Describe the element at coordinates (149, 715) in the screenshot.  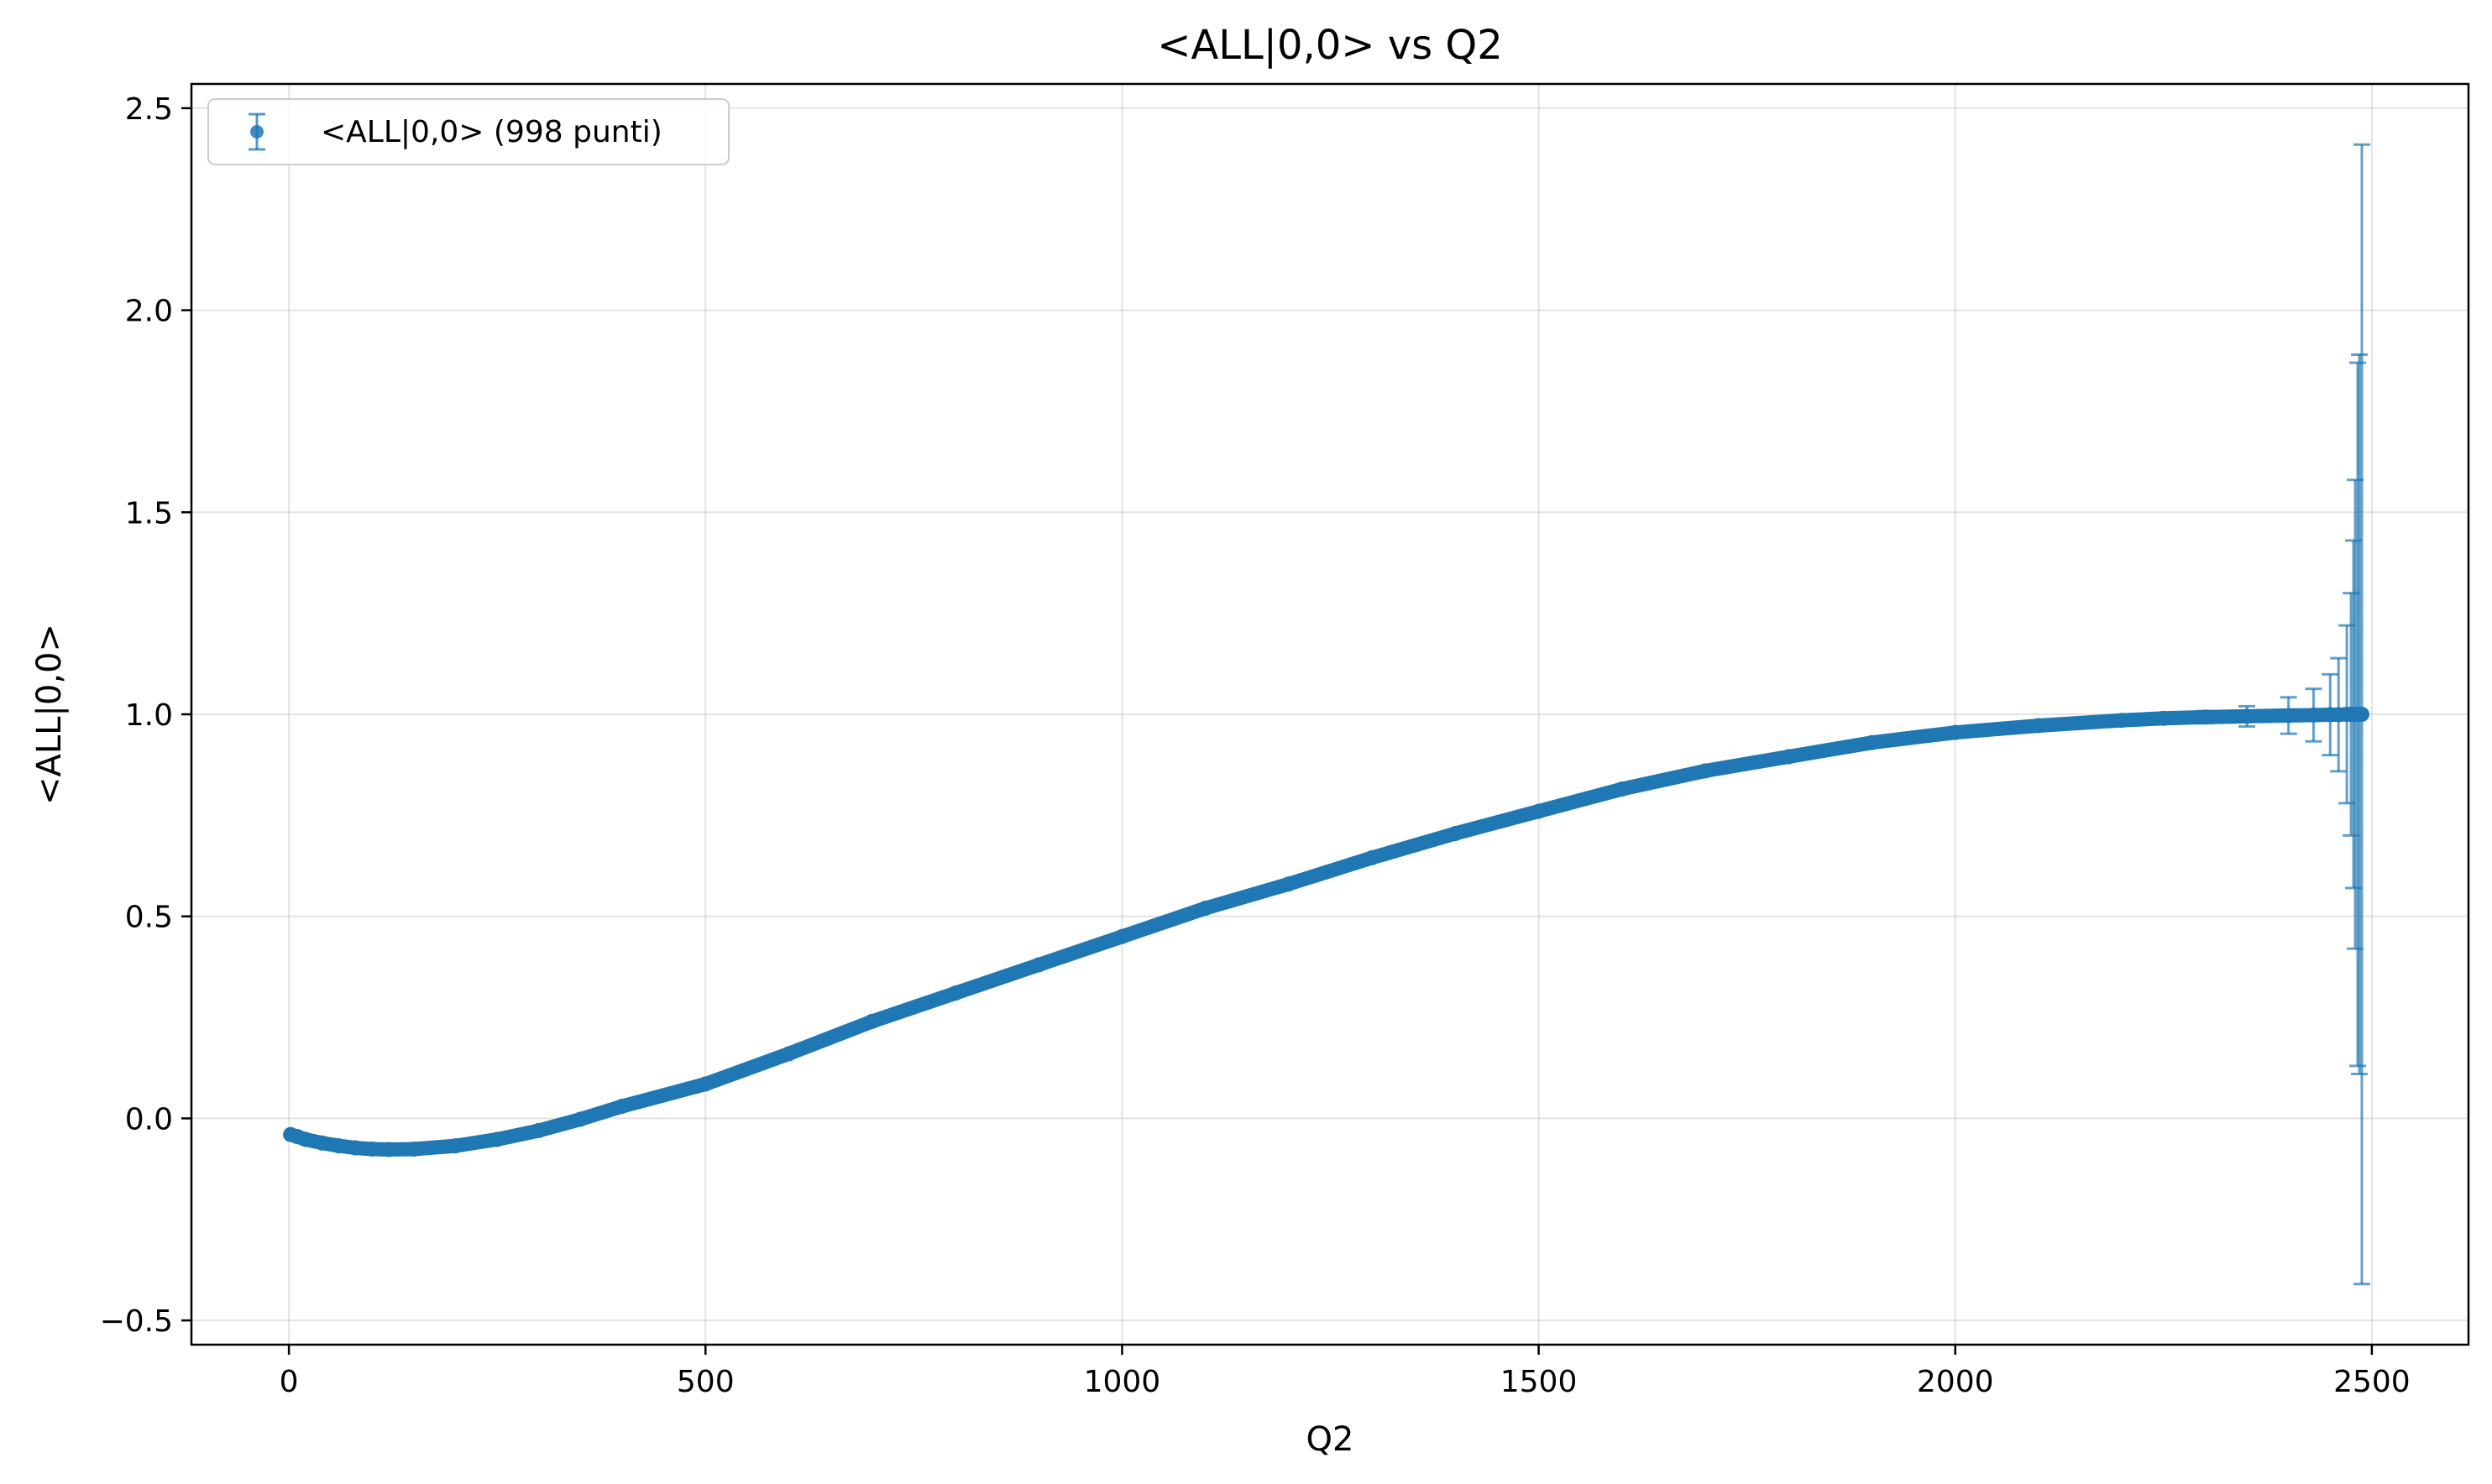
I see `y-tick-label: 1.0` at that location.